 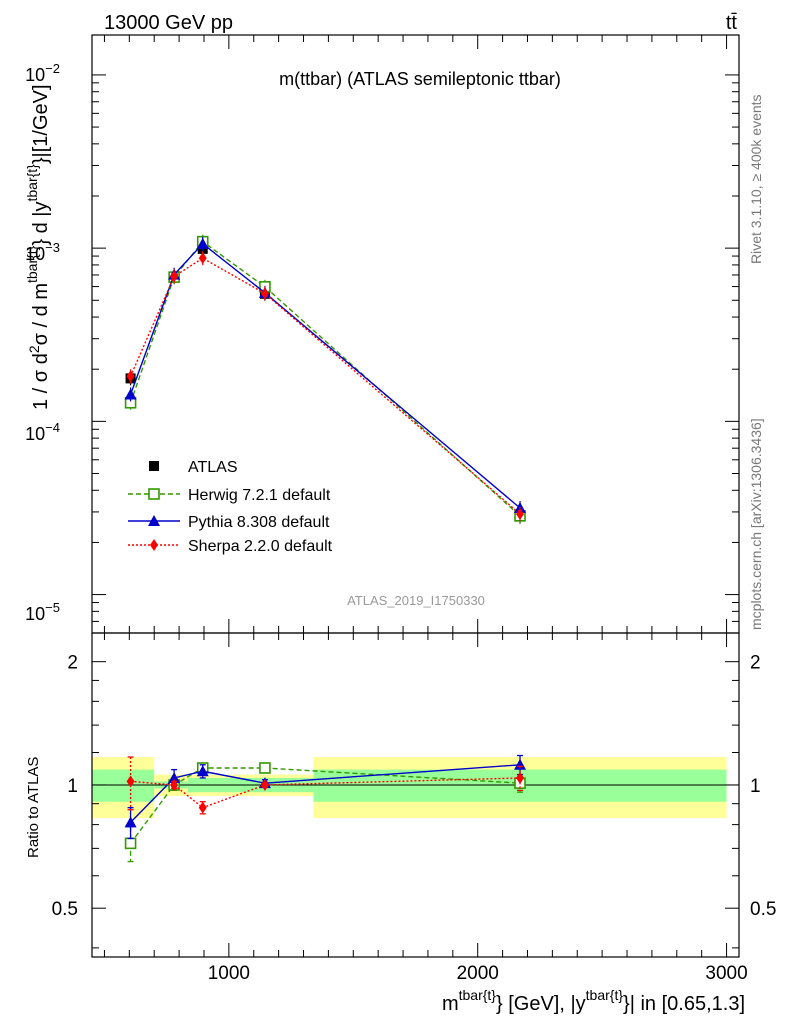 I want to click on atlas-legend-marker, so click(x=154, y=466).